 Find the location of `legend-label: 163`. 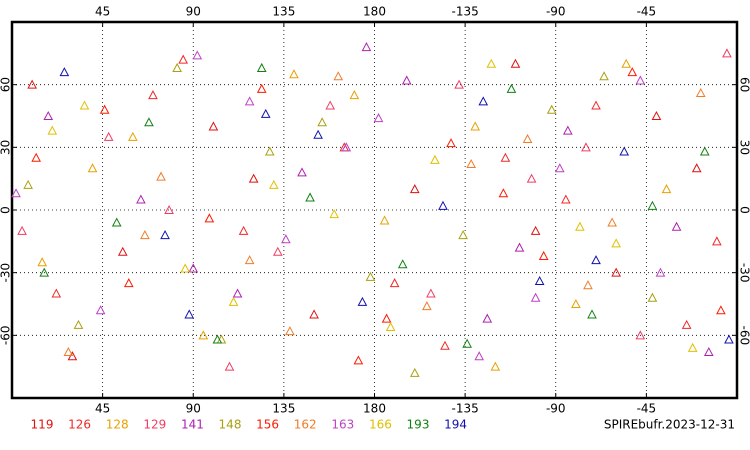

legend-label: 163 is located at coordinates (342, 425).